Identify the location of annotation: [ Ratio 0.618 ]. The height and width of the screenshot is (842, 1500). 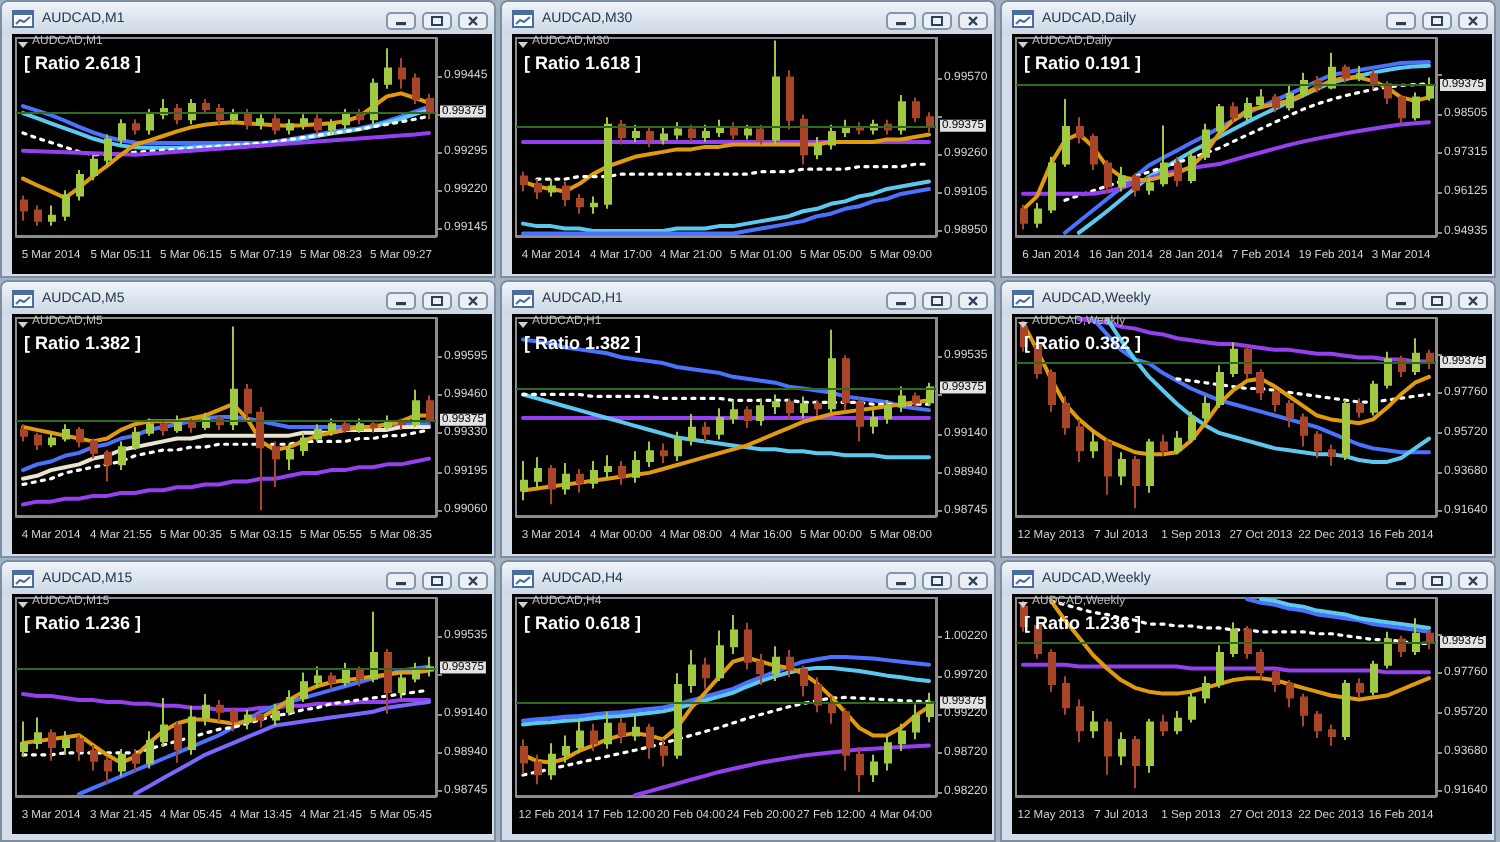
(583, 623).